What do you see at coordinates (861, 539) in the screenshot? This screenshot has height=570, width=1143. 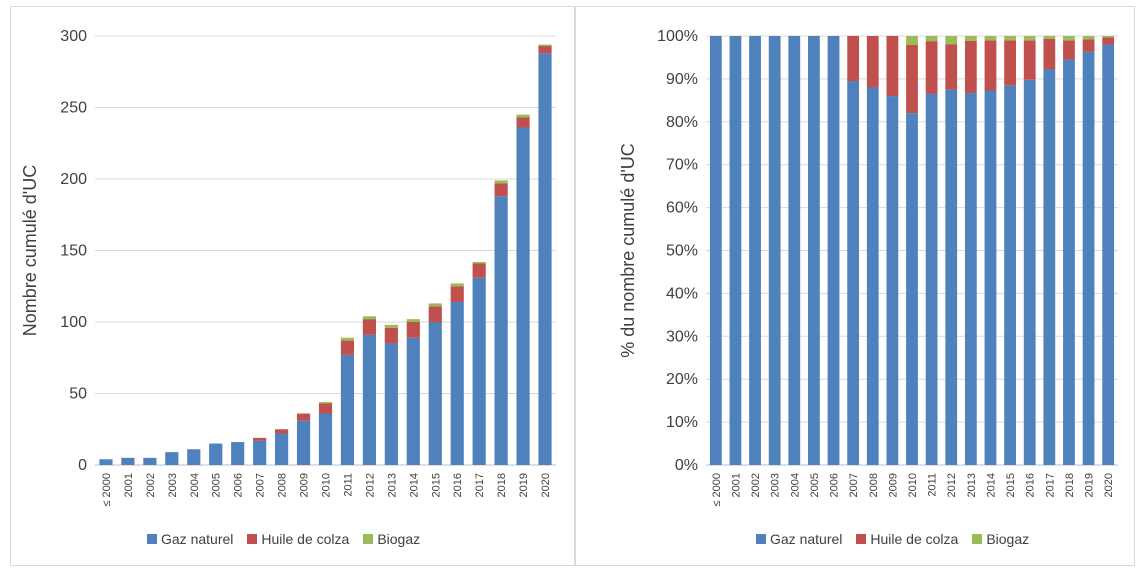 I see `legend-swatch-huile-de-colza` at bounding box center [861, 539].